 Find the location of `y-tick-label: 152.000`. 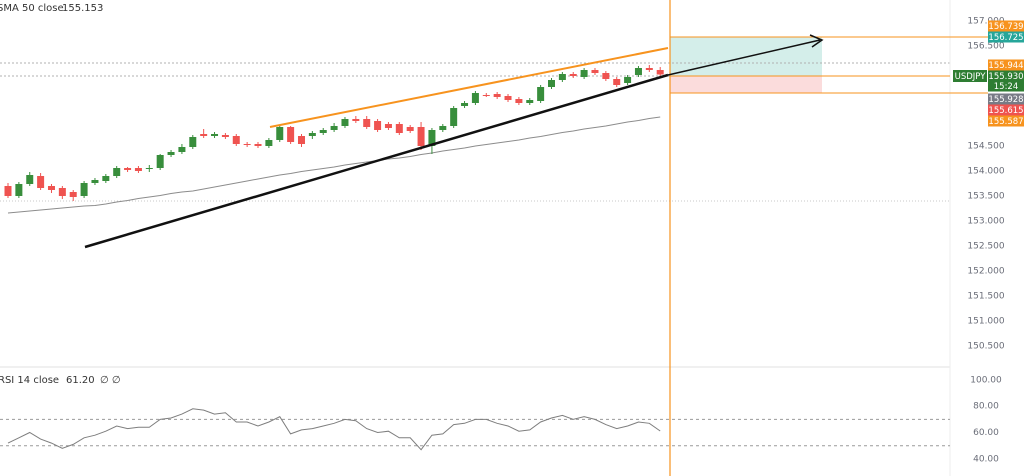

y-tick-label: 152.000 is located at coordinates (985, 272).